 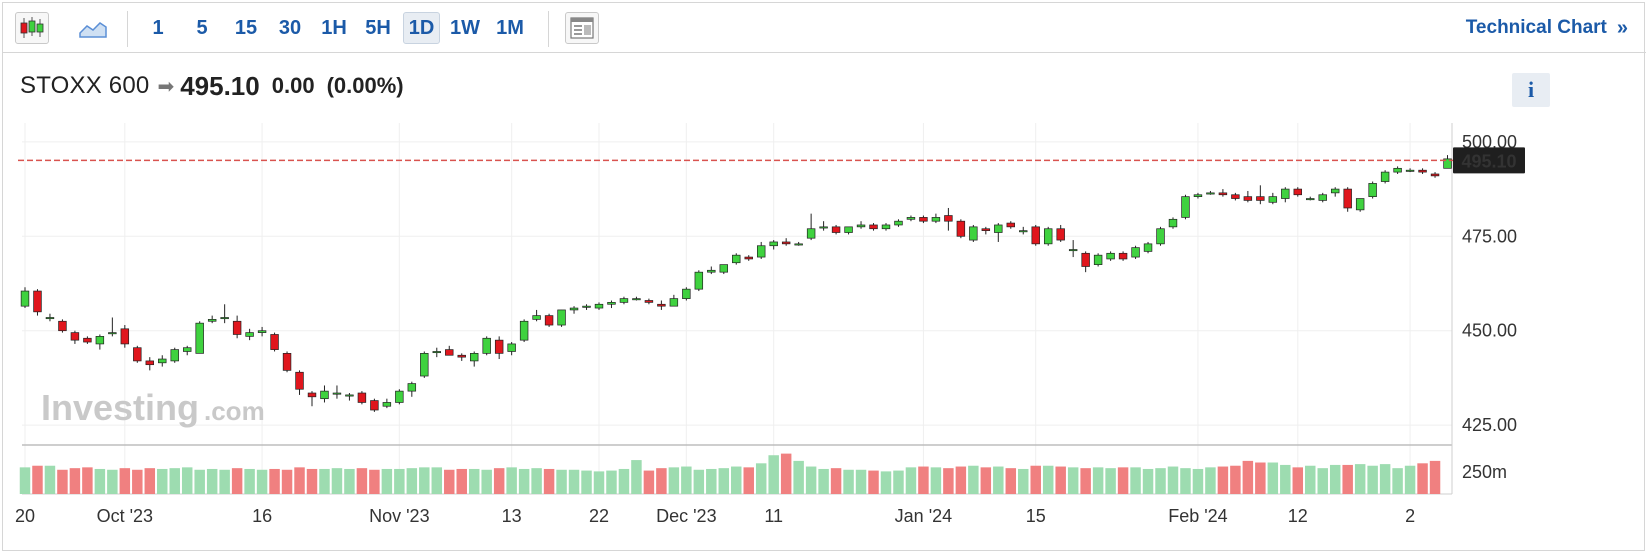 I want to click on interval-1d: 1D, so click(x=421, y=28).